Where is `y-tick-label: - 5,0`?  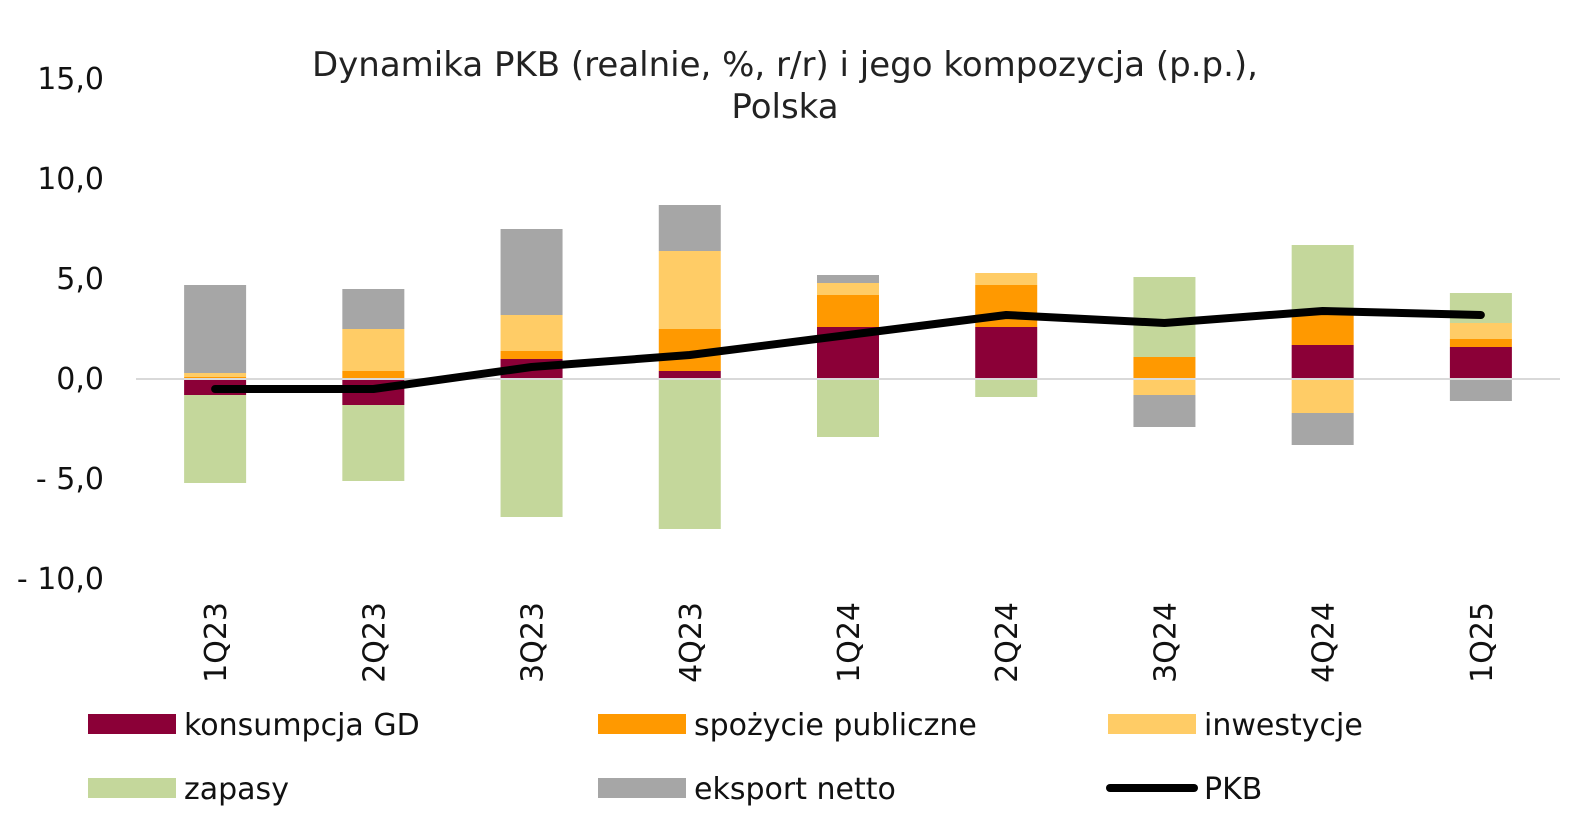
y-tick-label: - 5,0 is located at coordinates (70, 479).